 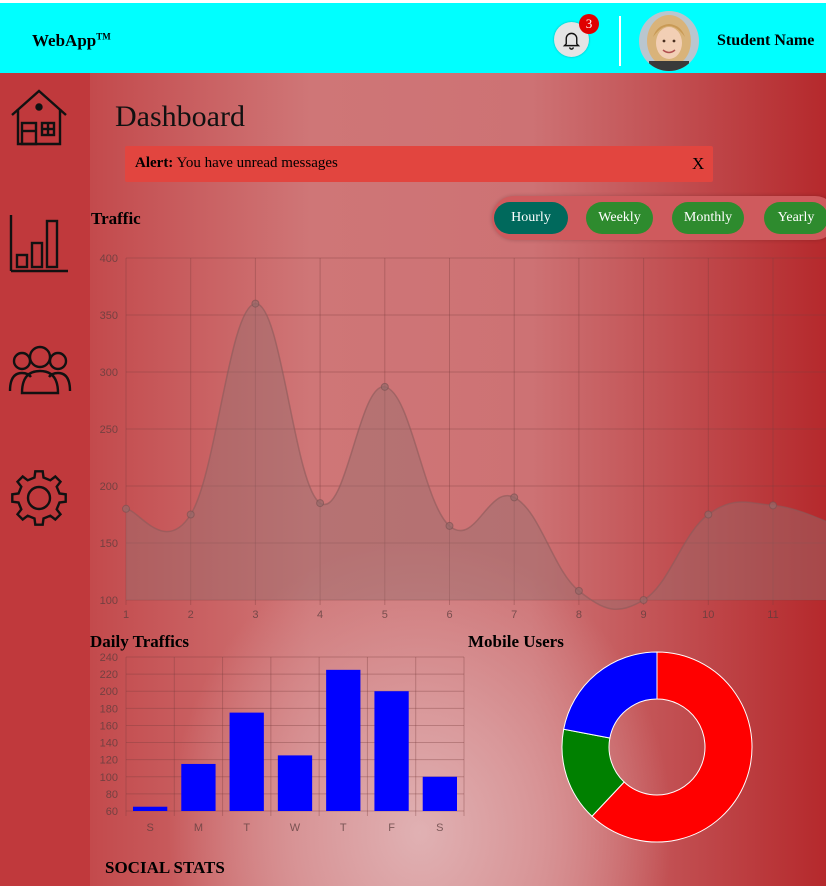 I want to click on tab-yearly: Yearly, so click(x=795, y=218).